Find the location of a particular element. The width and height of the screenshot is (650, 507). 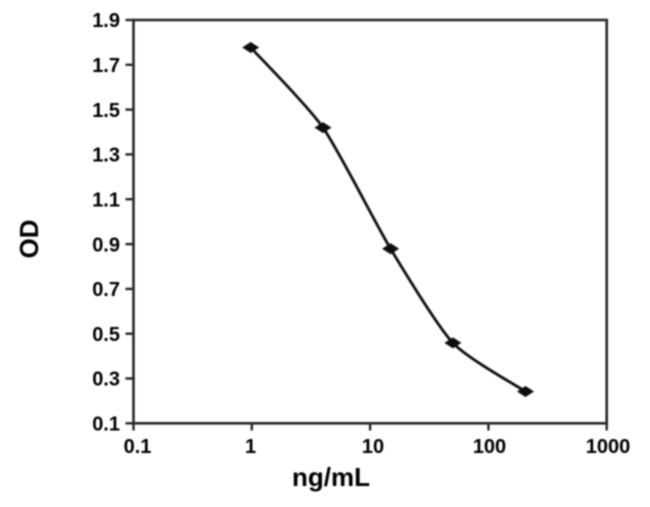

svg-text: 1.9 is located at coordinates (106, 21).